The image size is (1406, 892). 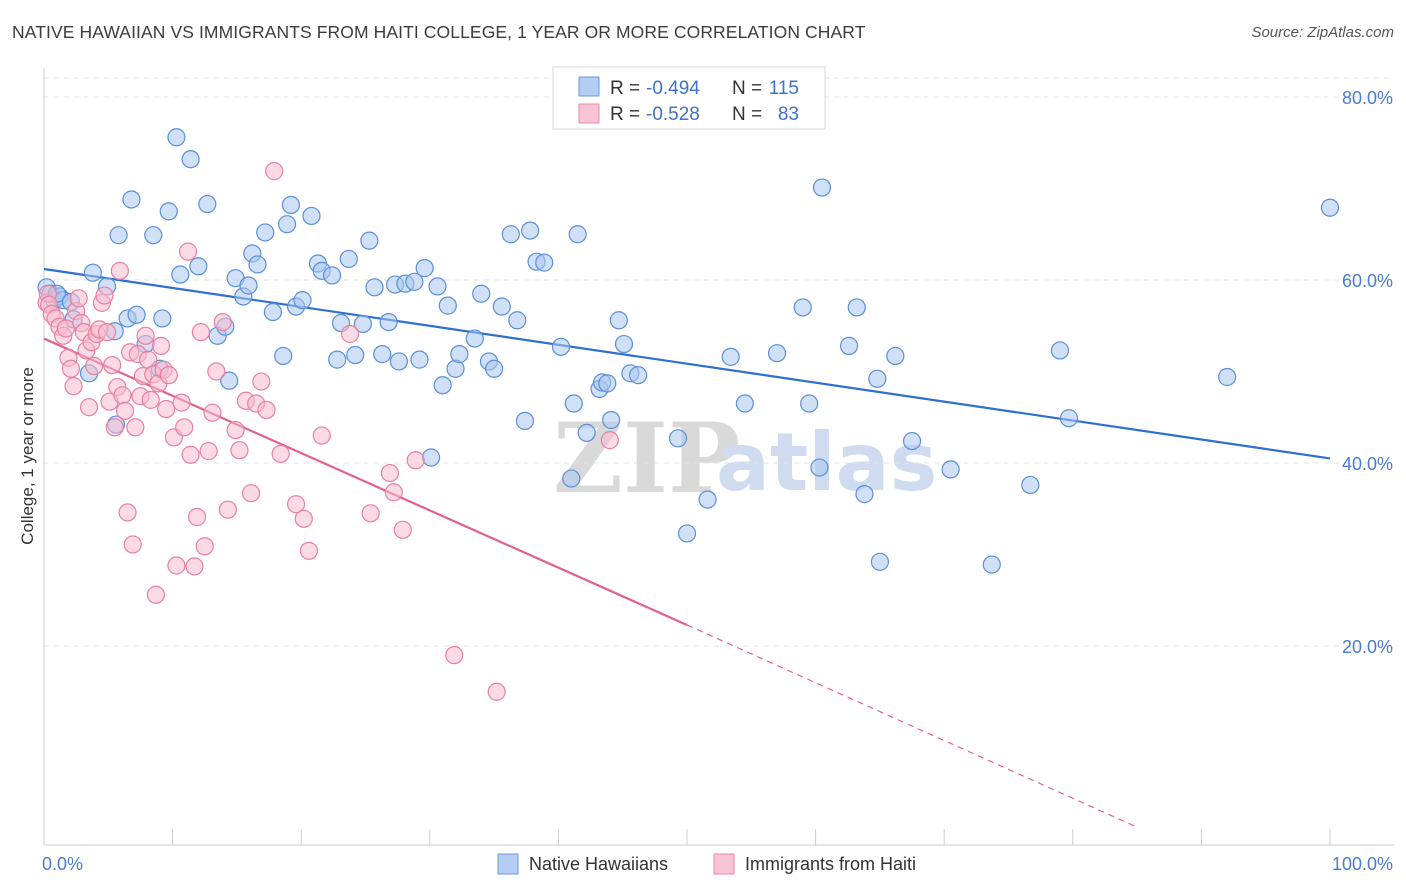 What do you see at coordinates (27, 456) in the screenshot?
I see `y-axis-label: College, 1 year or more` at bounding box center [27, 456].